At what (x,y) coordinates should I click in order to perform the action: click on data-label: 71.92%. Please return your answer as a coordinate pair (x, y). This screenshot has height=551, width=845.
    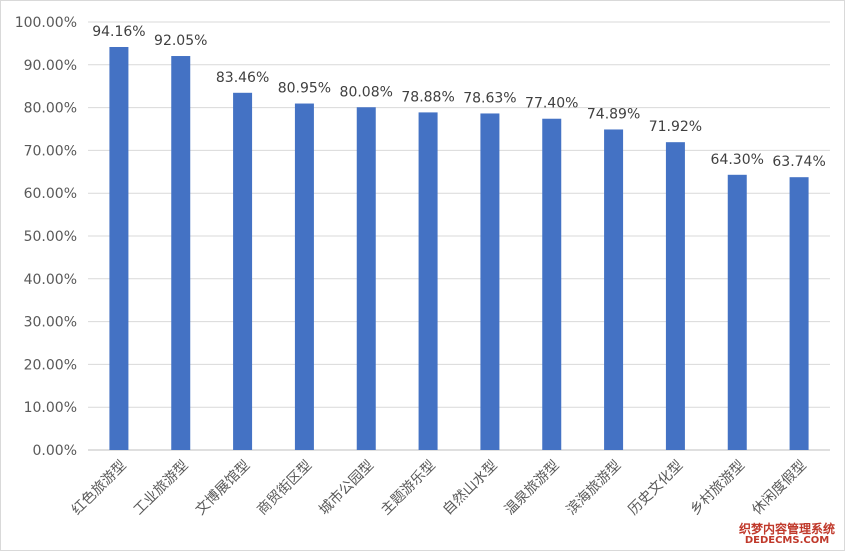
    Looking at the image, I should click on (675, 127).